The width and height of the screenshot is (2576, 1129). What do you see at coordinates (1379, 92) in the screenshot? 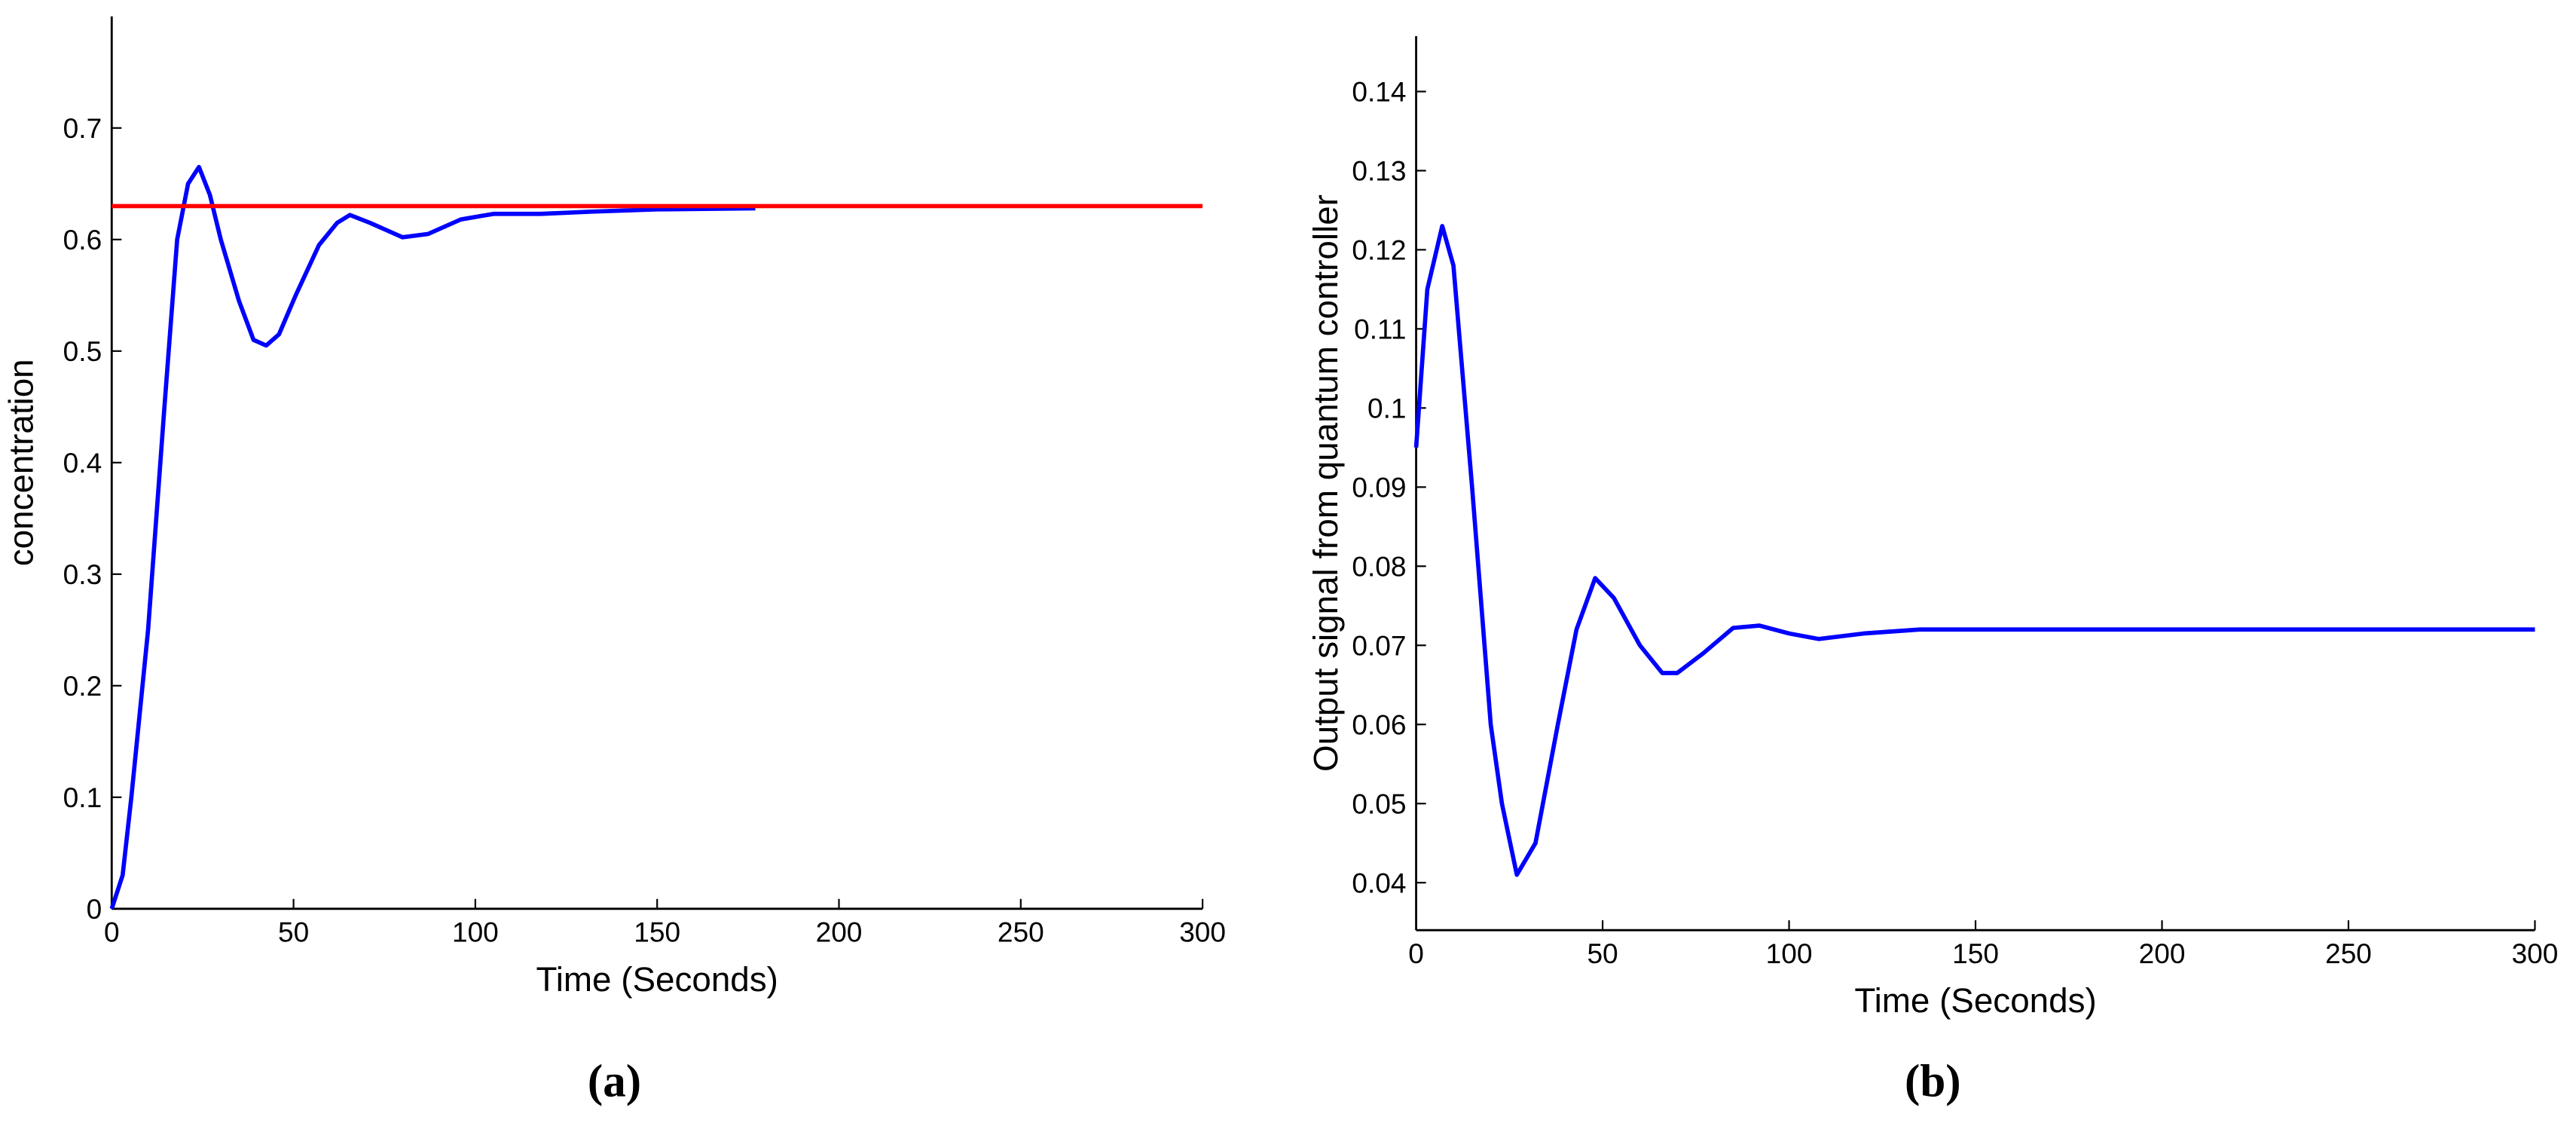
I see `y-tick-label: 0.14` at bounding box center [1379, 92].